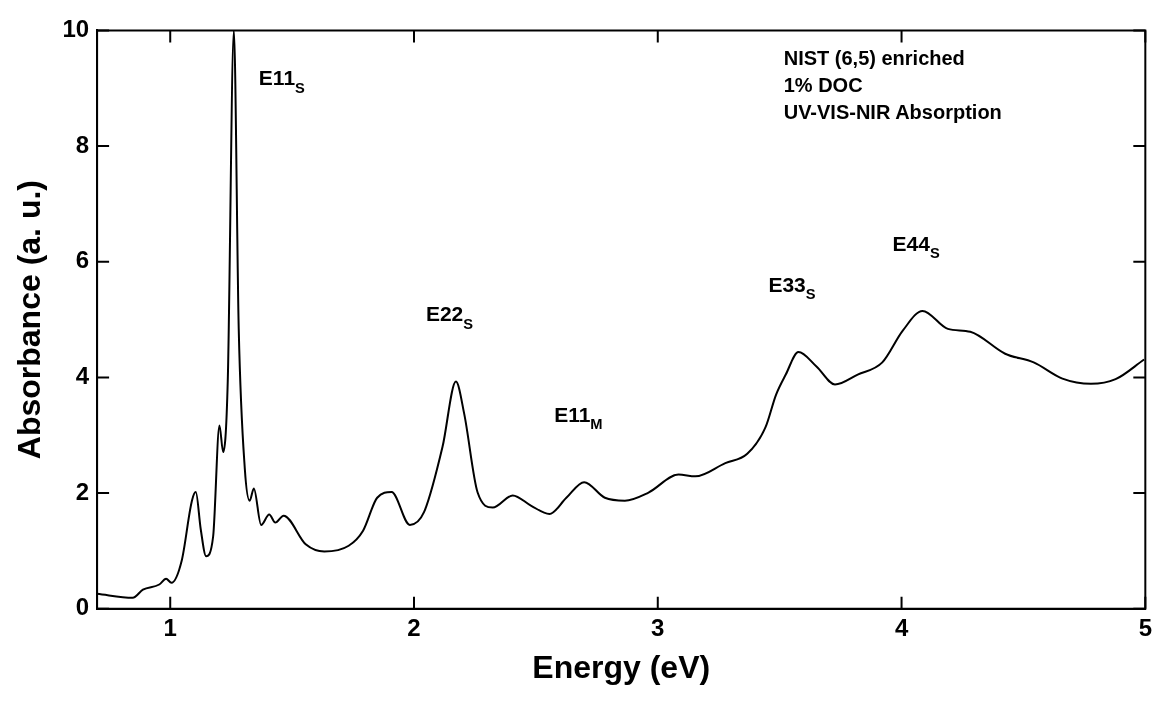 This screenshot has height=702, width=1170. Describe the element at coordinates (823, 85) in the screenshot. I see `annotation: 1% DOC` at that location.